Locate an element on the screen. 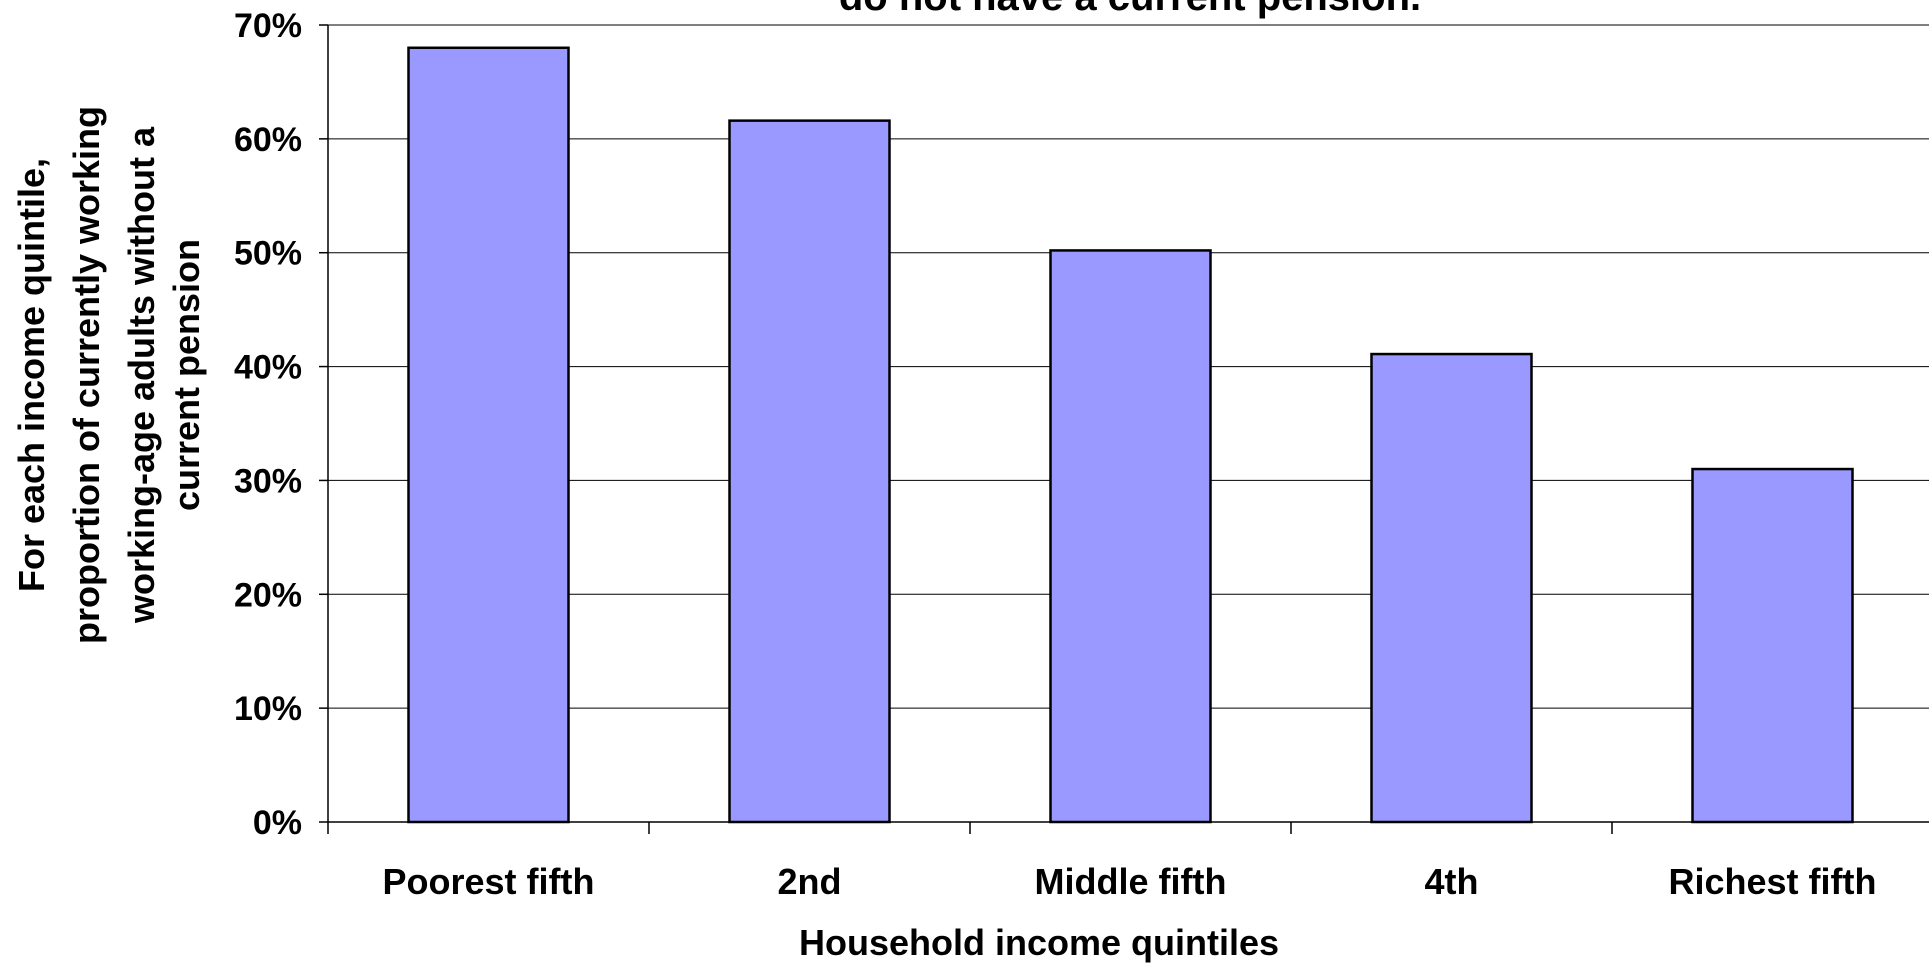 The width and height of the screenshot is (1929, 964). y-tick-label-7: 70% is located at coordinates (268, 26).